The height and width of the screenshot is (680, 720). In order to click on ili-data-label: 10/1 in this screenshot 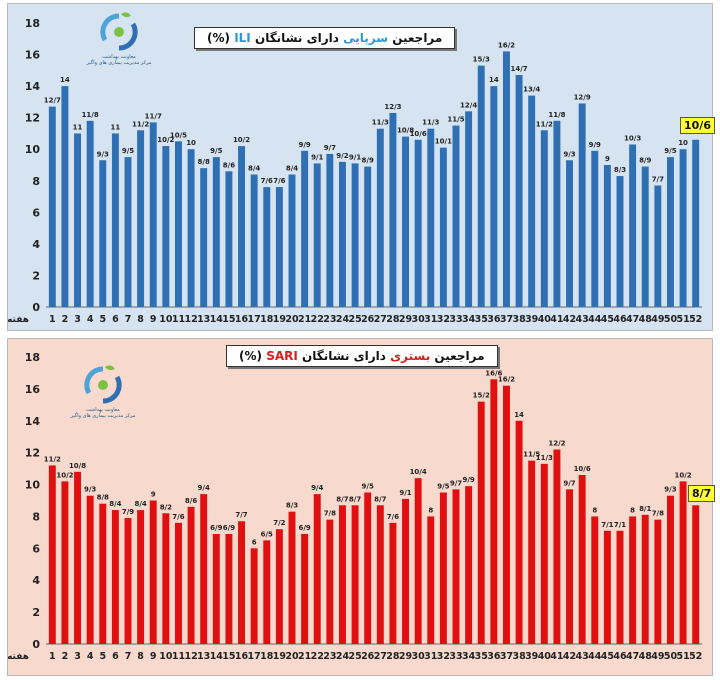, I will do `click(443, 142)`.